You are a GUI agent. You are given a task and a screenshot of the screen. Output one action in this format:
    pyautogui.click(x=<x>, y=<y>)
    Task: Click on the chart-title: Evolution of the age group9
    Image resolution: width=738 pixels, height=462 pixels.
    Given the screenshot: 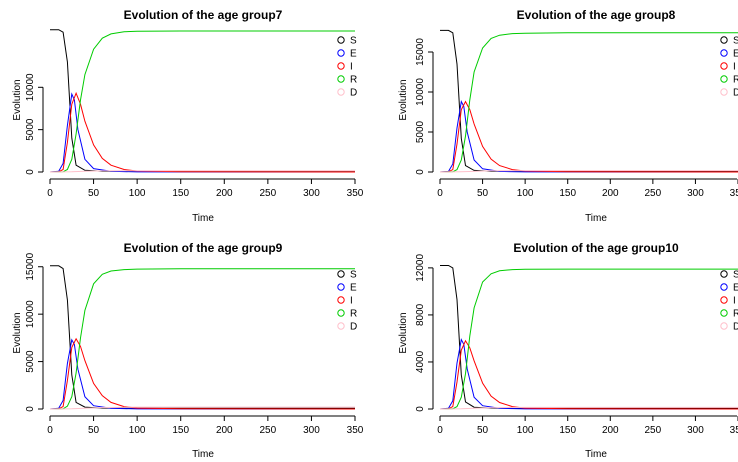 What is the action you would take?
    pyautogui.click(x=203, y=248)
    